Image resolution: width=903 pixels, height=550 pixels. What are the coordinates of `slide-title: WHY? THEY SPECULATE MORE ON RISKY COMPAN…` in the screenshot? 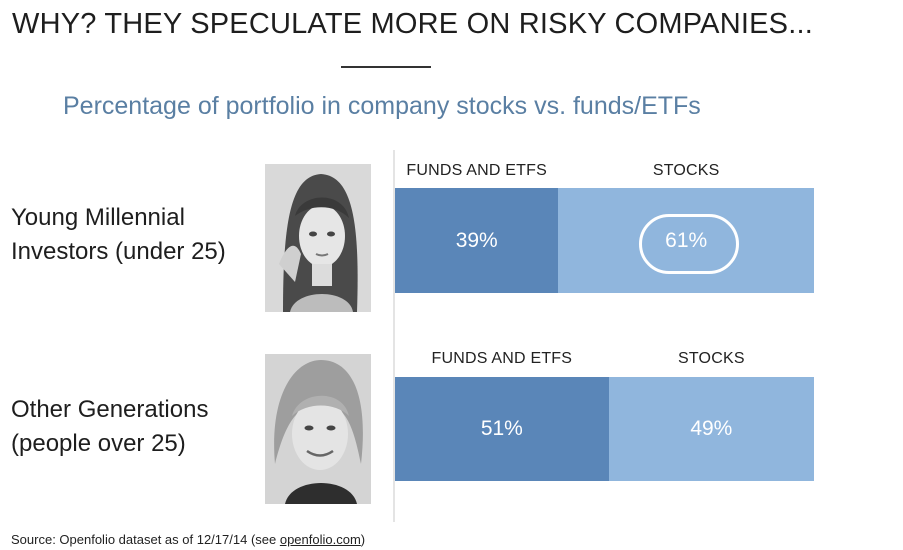 It's located at (412, 24).